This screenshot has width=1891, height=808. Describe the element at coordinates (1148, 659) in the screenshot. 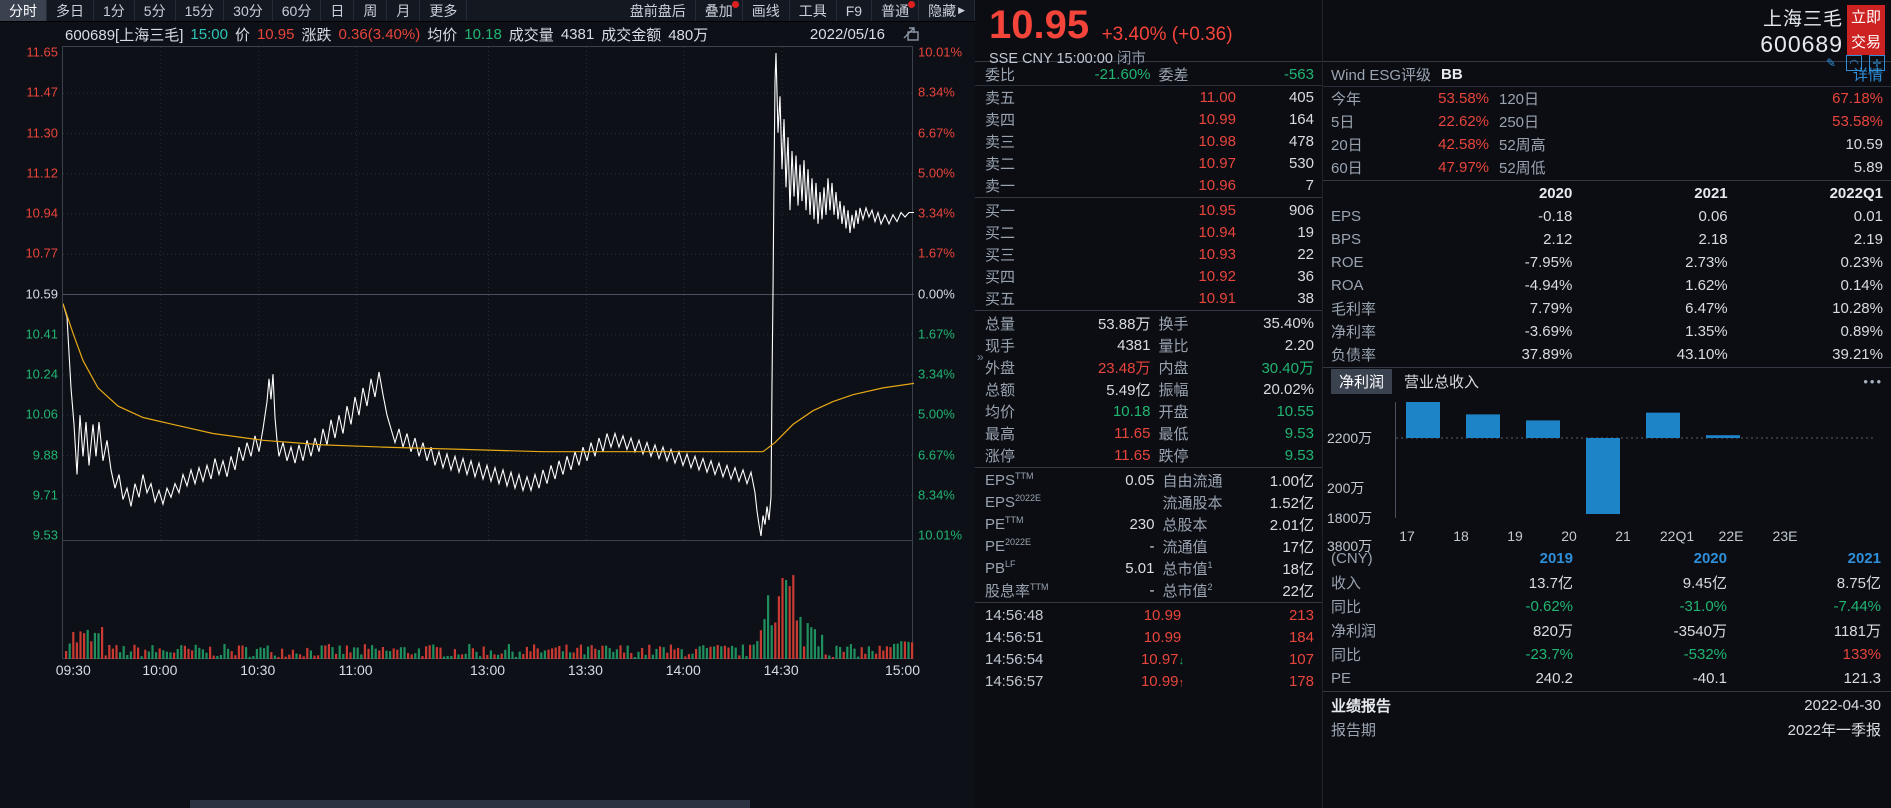

I see `tick-row: 14:56:54 10.97↓ 107` at that location.